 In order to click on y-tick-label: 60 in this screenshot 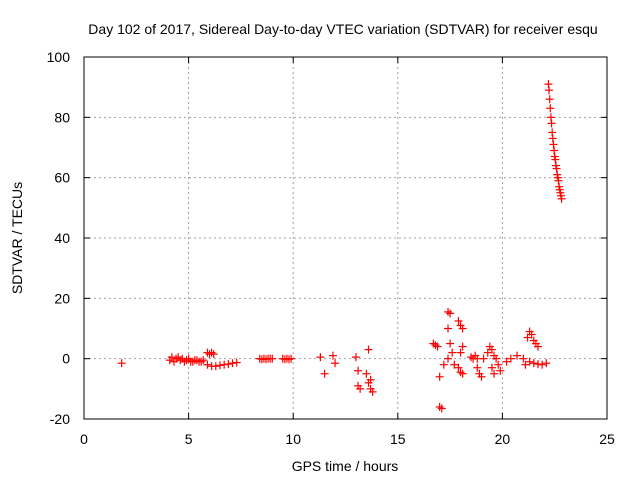, I will do `click(62, 178)`.